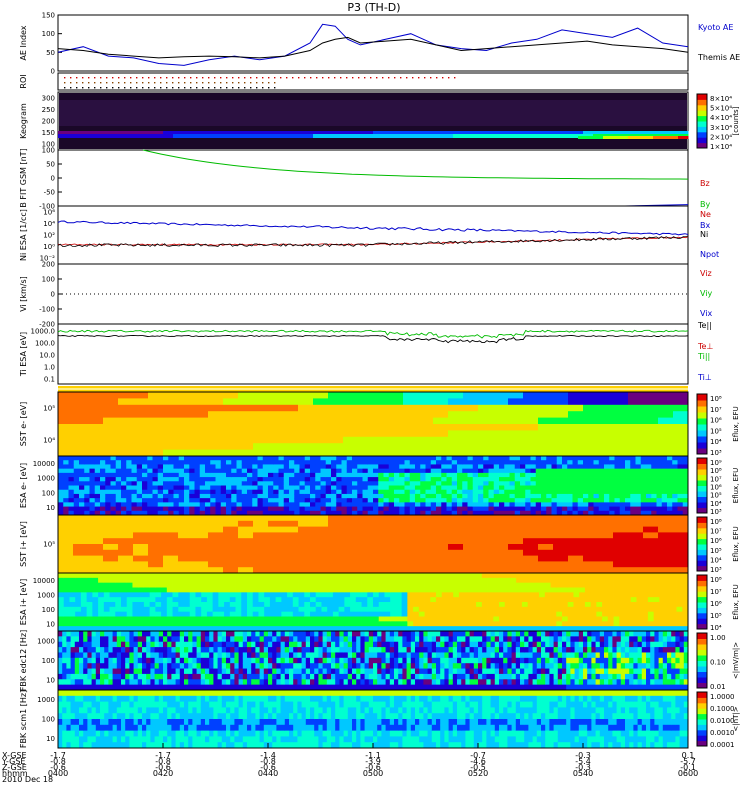  I want to click on ytick-sst_e: 10⁴, so click(49, 441).